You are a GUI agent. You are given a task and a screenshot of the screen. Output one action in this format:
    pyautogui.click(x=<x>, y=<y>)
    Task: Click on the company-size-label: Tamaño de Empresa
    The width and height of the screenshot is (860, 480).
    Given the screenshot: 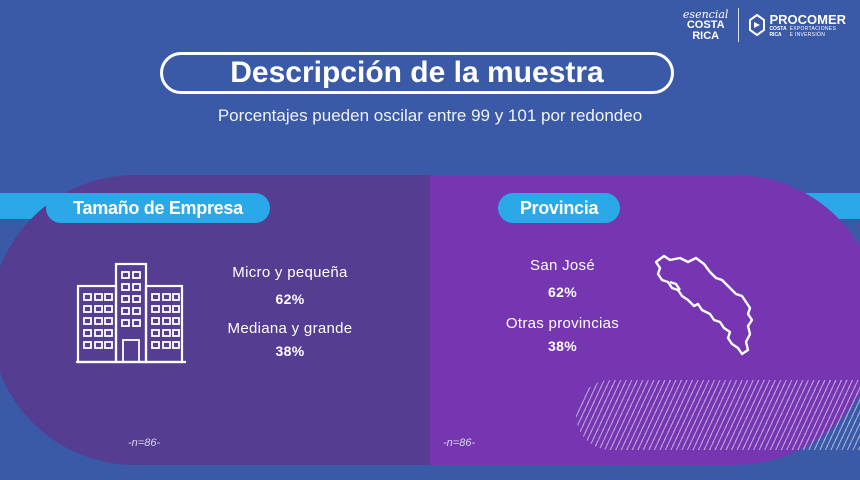 What is the action you would take?
    pyautogui.click(x=158, y=208)
    